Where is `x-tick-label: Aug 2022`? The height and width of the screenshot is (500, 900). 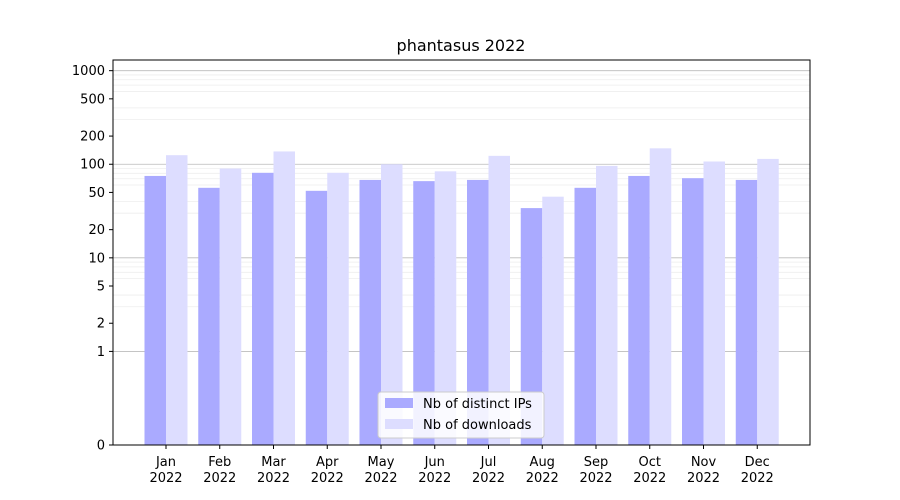
x-tick-label: Aug 2022 is located at coordinates (542, 470).